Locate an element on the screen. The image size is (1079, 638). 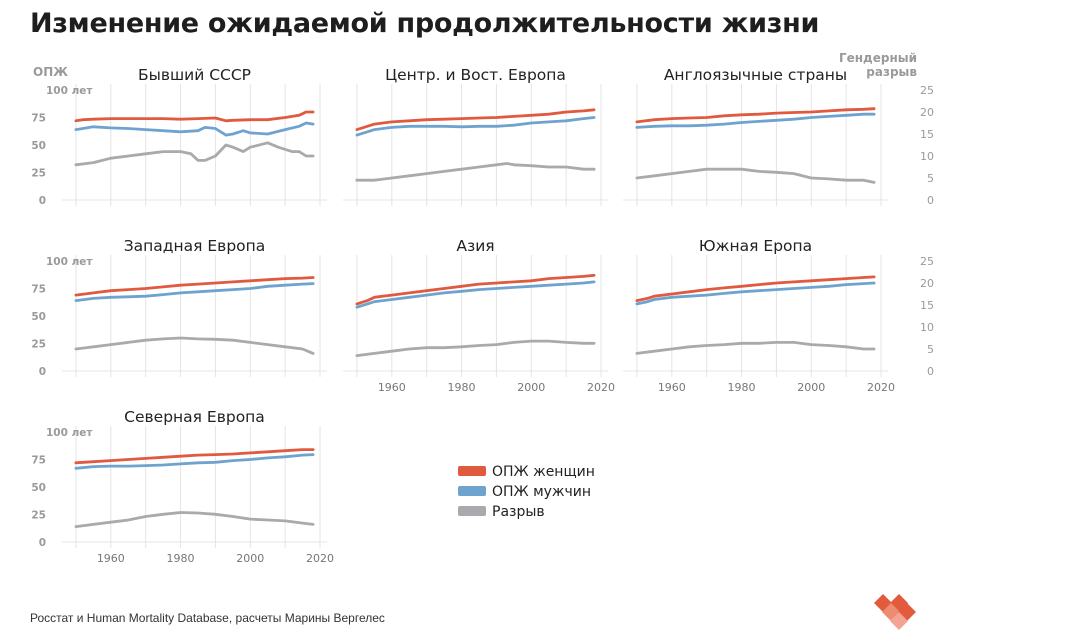
panel-title: Северная Европа is located at coordinates (194, 417).